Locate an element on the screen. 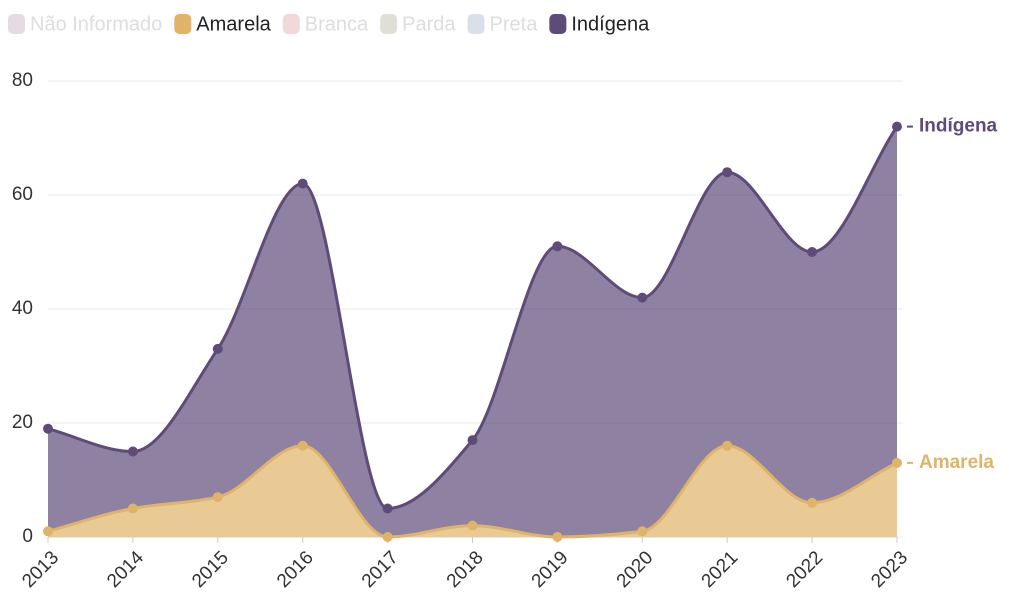 The height and width of the screenshot is (597, 1009). x-tick-label: 2017 is located at coordinates (380, 569).